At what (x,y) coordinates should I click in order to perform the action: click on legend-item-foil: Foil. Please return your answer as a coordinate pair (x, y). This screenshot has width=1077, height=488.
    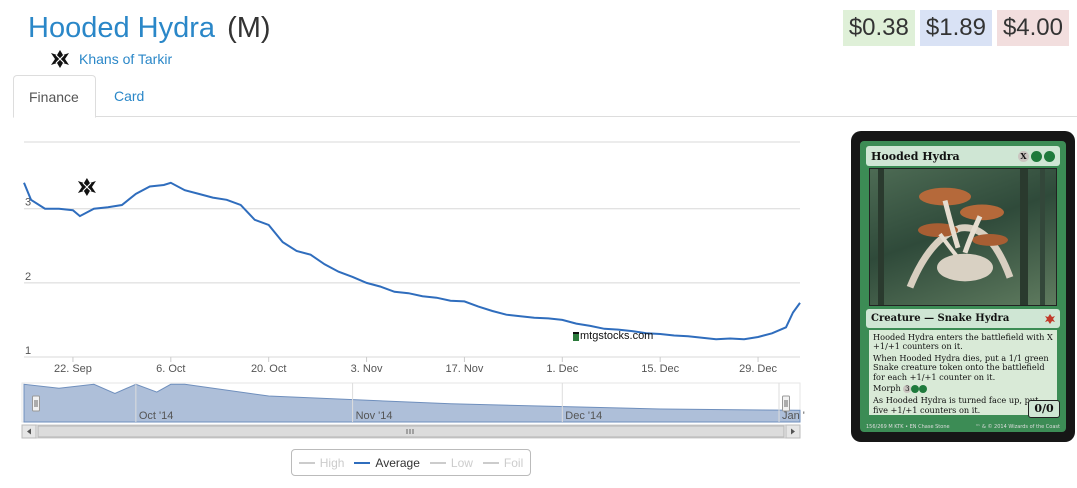
    Looking at the image, I should click on (503, 462).